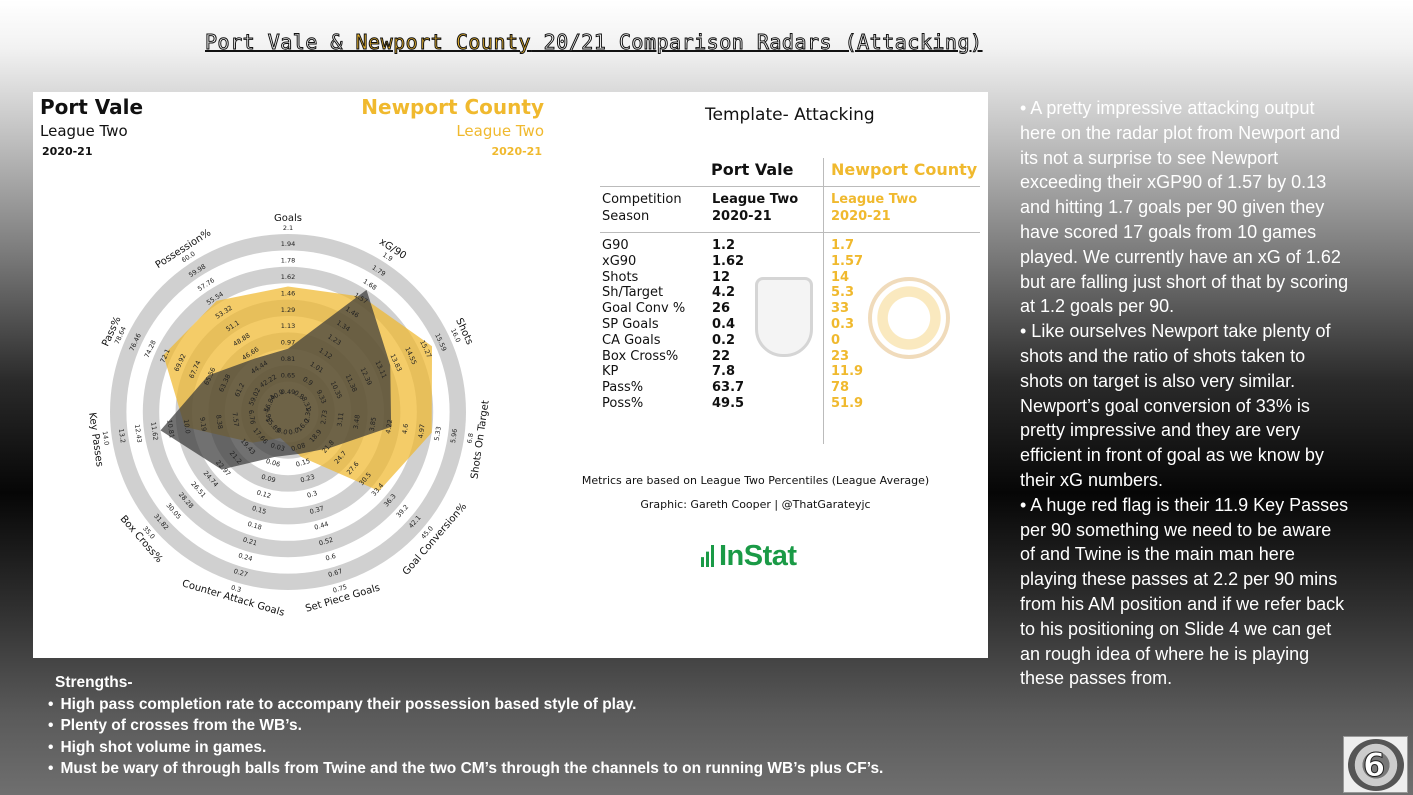 This screenshot has width=1413, height=795. I want to click on title-part-2: Newport County, so click(443, 42).